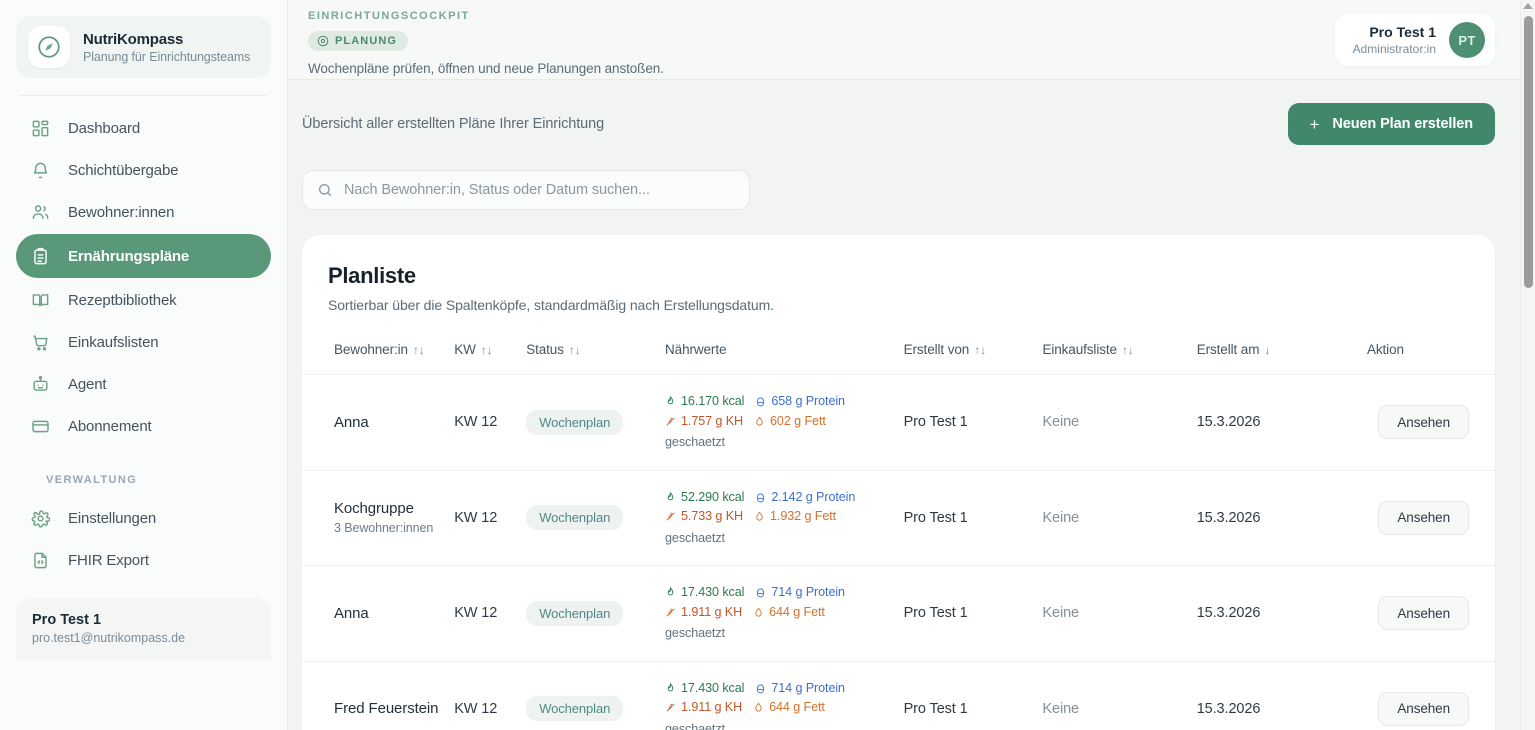 The height and width of the screenshot is (730, 1535). What do you see at coordinates (1402, 32) in the screenshot?
I see `user-menu-name: Pro Test 1` at bounding box center [1402, 32].